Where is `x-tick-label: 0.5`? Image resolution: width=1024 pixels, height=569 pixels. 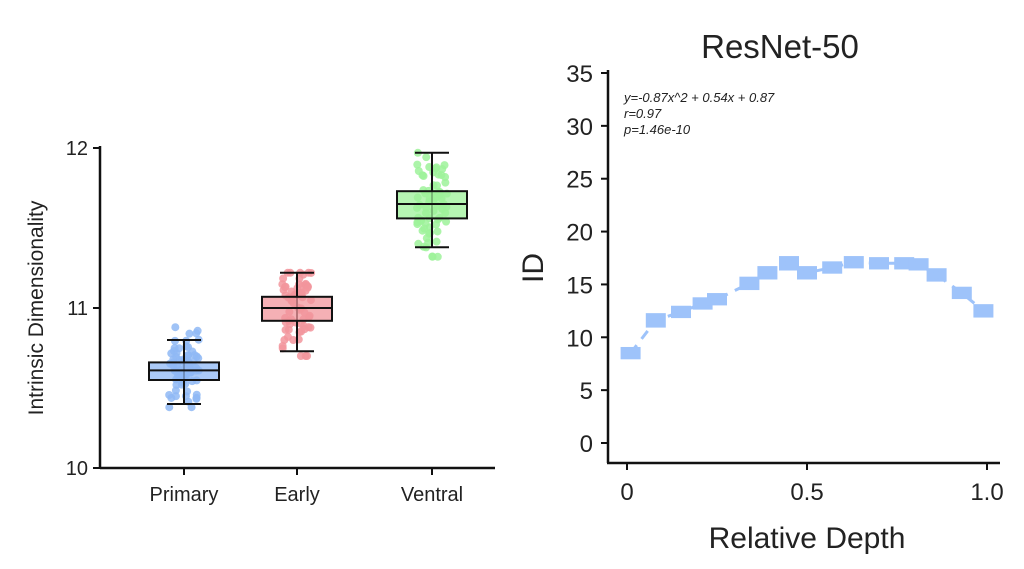 x-tick-label: 0.5 is located at coordinates (806, 492).